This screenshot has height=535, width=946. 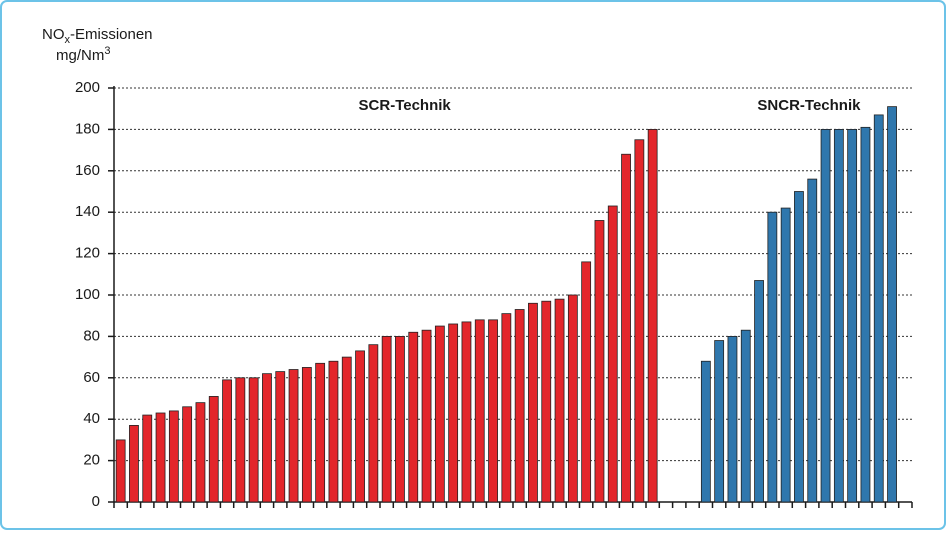 What do you see at coordinates (53, 34) in the screenshot?
I see `y-label-base: NO` at bounding box center [53, 34].